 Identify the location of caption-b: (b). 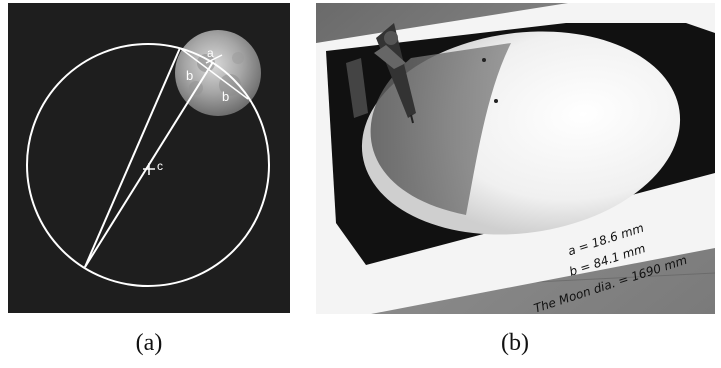
(515, 343).